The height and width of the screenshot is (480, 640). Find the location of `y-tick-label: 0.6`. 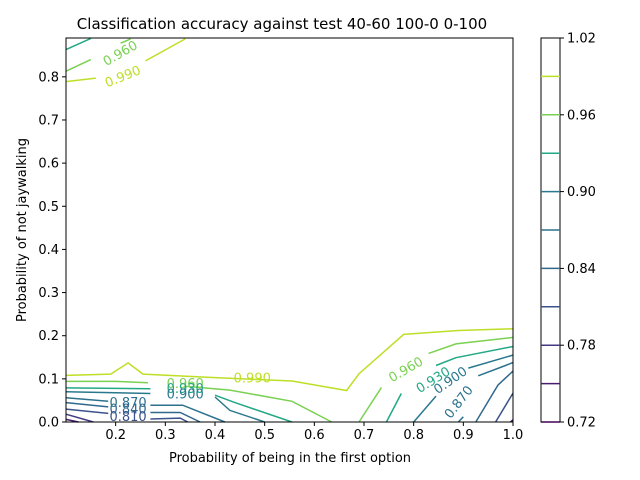

y-tick-label: 0.6 is located at coordinates (48, 164).